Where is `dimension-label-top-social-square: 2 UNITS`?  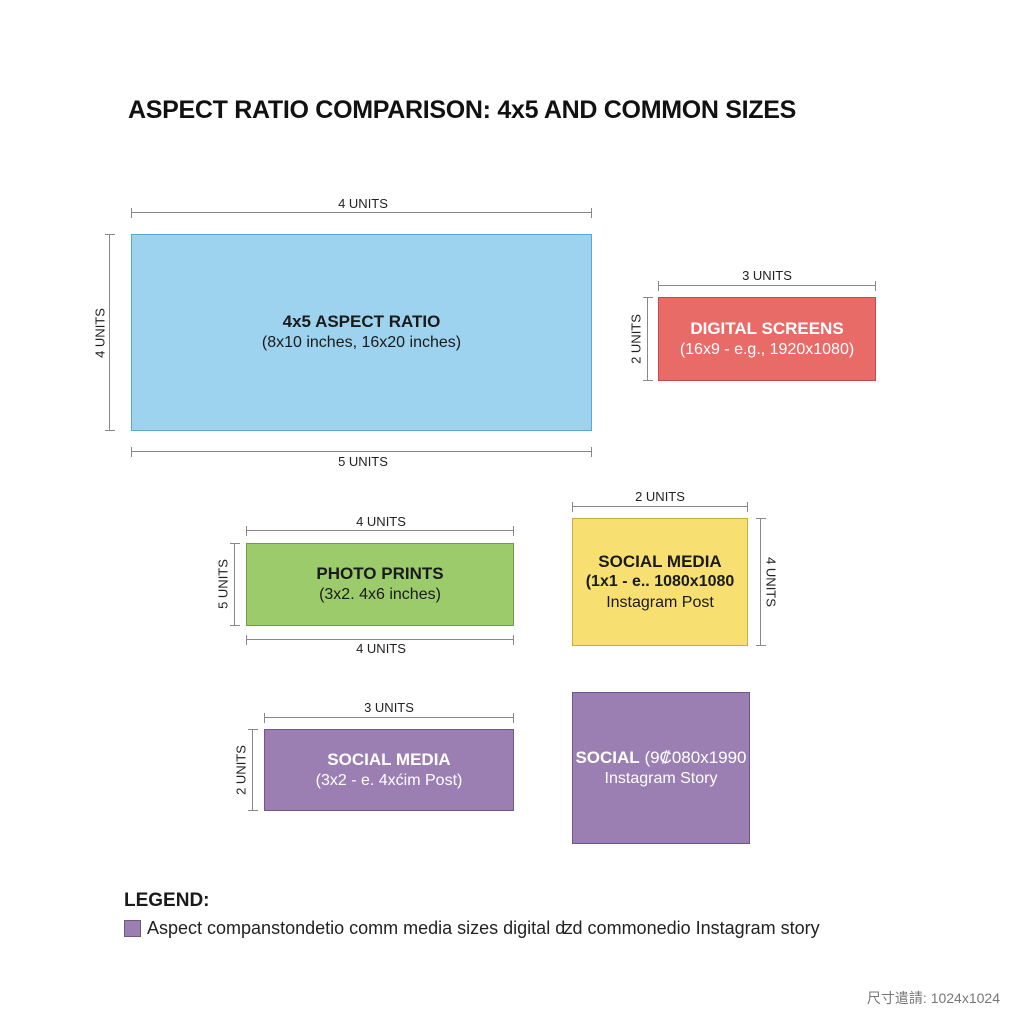 dimension-label-top-social-square: 2 UNITS is located at coordinates (660, 496).